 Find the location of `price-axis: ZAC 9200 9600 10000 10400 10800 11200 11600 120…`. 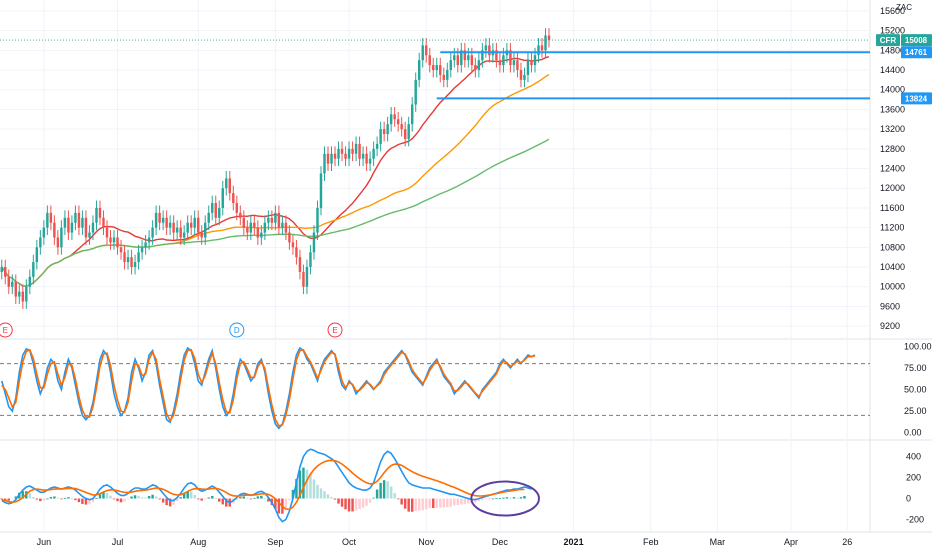

price-axis: ZAC 9200 9600 10000 10400 10800 11200 11600 120… is located at coordinates (904, 264).